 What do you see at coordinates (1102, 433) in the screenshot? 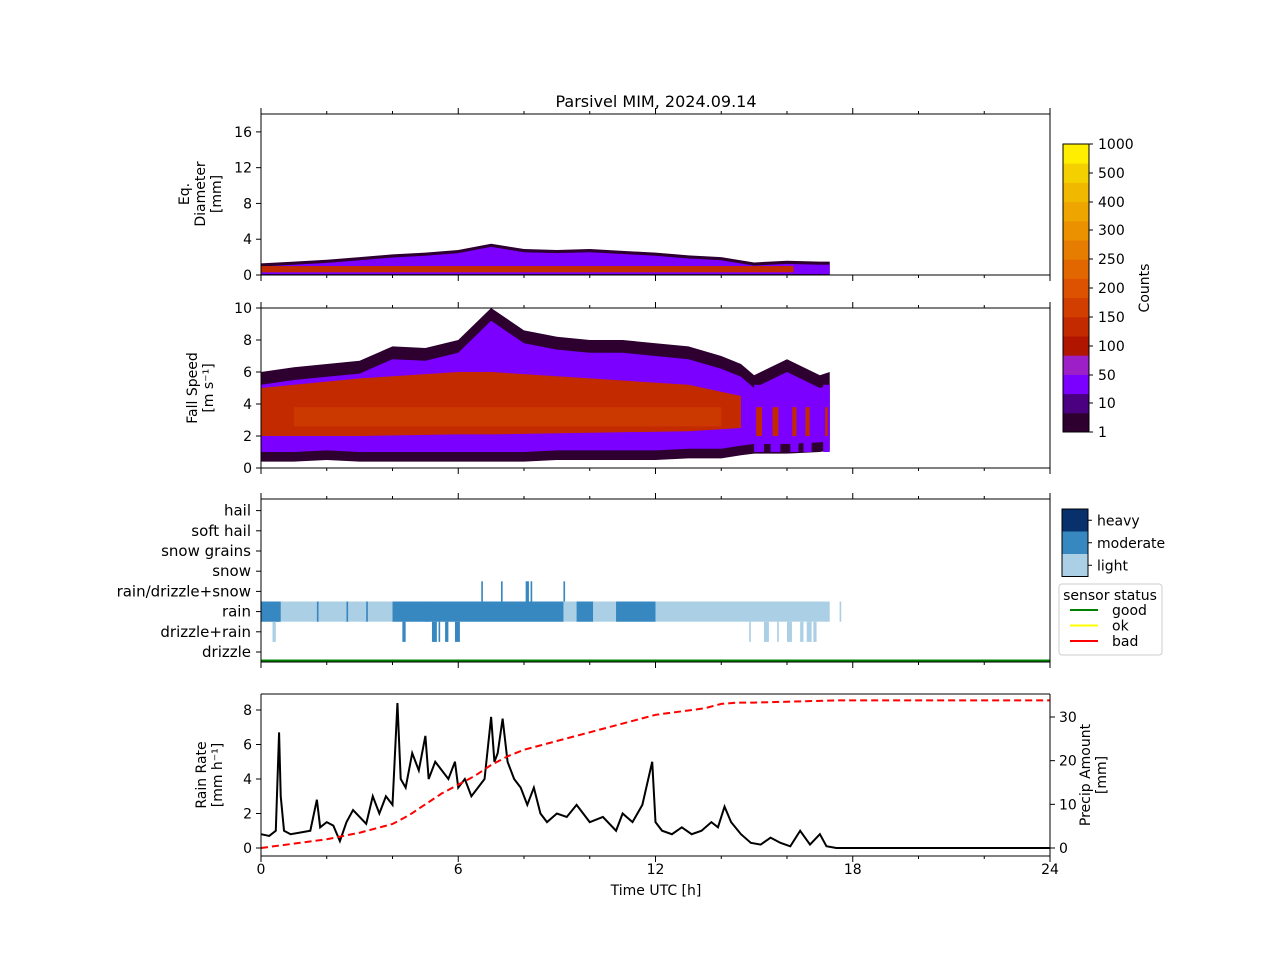
I see `colorbar-tick-label: 1` at bounding box center [1102, 433].